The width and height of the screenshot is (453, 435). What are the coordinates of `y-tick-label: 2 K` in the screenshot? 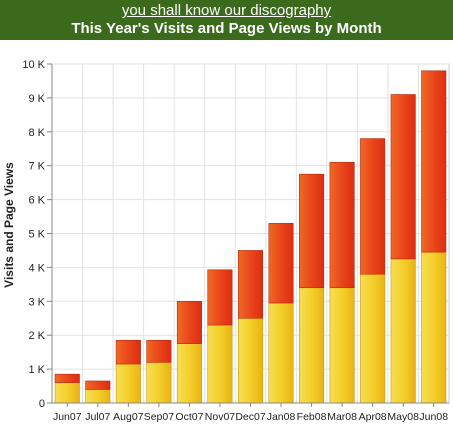 It's located at (36, 336).